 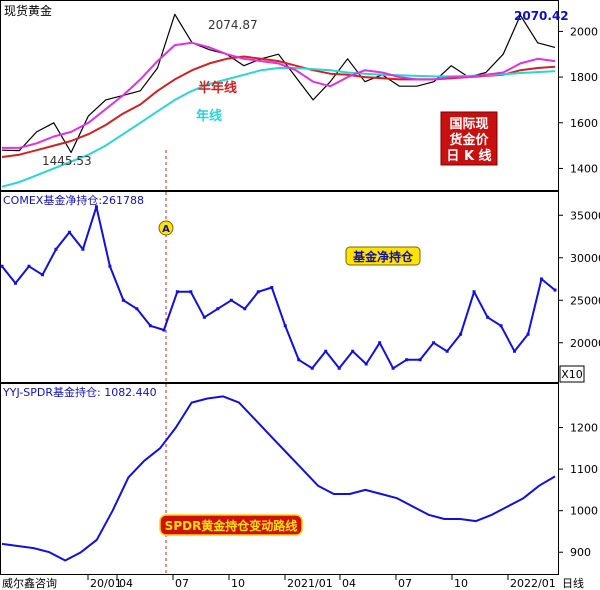 What do you see at coordinates (468, 156) in the screenshot?
I see `callout-line-3: 日 K 线` at bounding box center [468, 156].